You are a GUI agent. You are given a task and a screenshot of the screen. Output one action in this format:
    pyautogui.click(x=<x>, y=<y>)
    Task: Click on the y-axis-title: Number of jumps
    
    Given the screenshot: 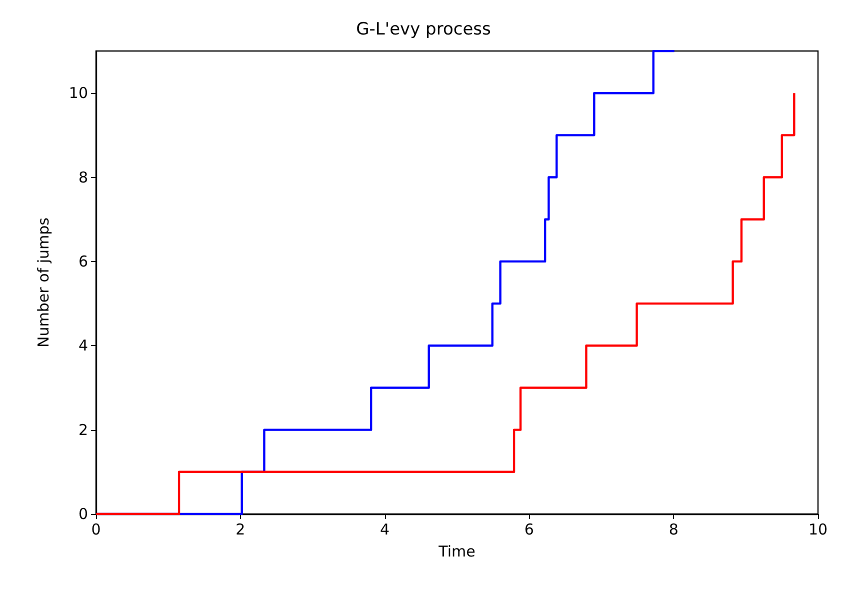 What is the action you would take?
    pyautogui.click(x=43, y=282)
    